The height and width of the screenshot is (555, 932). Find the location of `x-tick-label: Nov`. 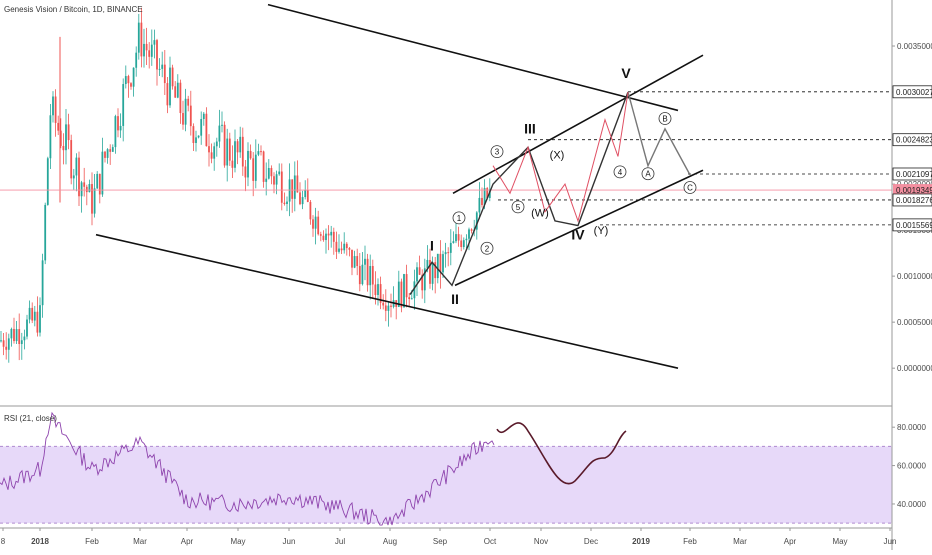

x-tick-label: Nov is located at coordinates (541, 541).